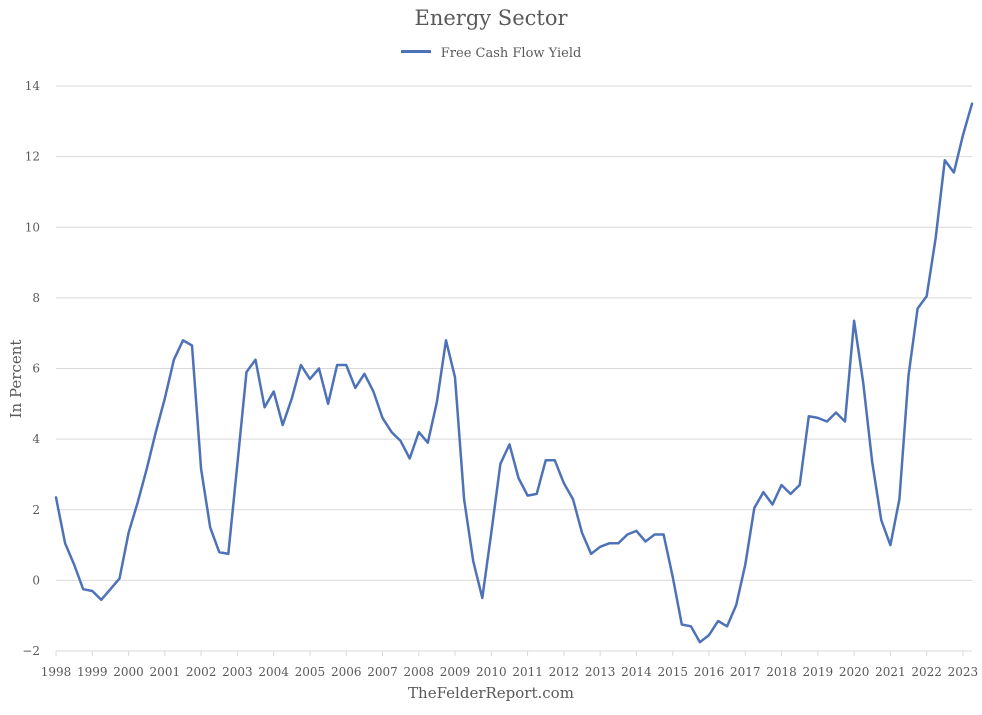  What do you see at coordinates (963, 672) in the screenshot?
I see `x-tick-label: 2023` at bounding box center [963, 672].